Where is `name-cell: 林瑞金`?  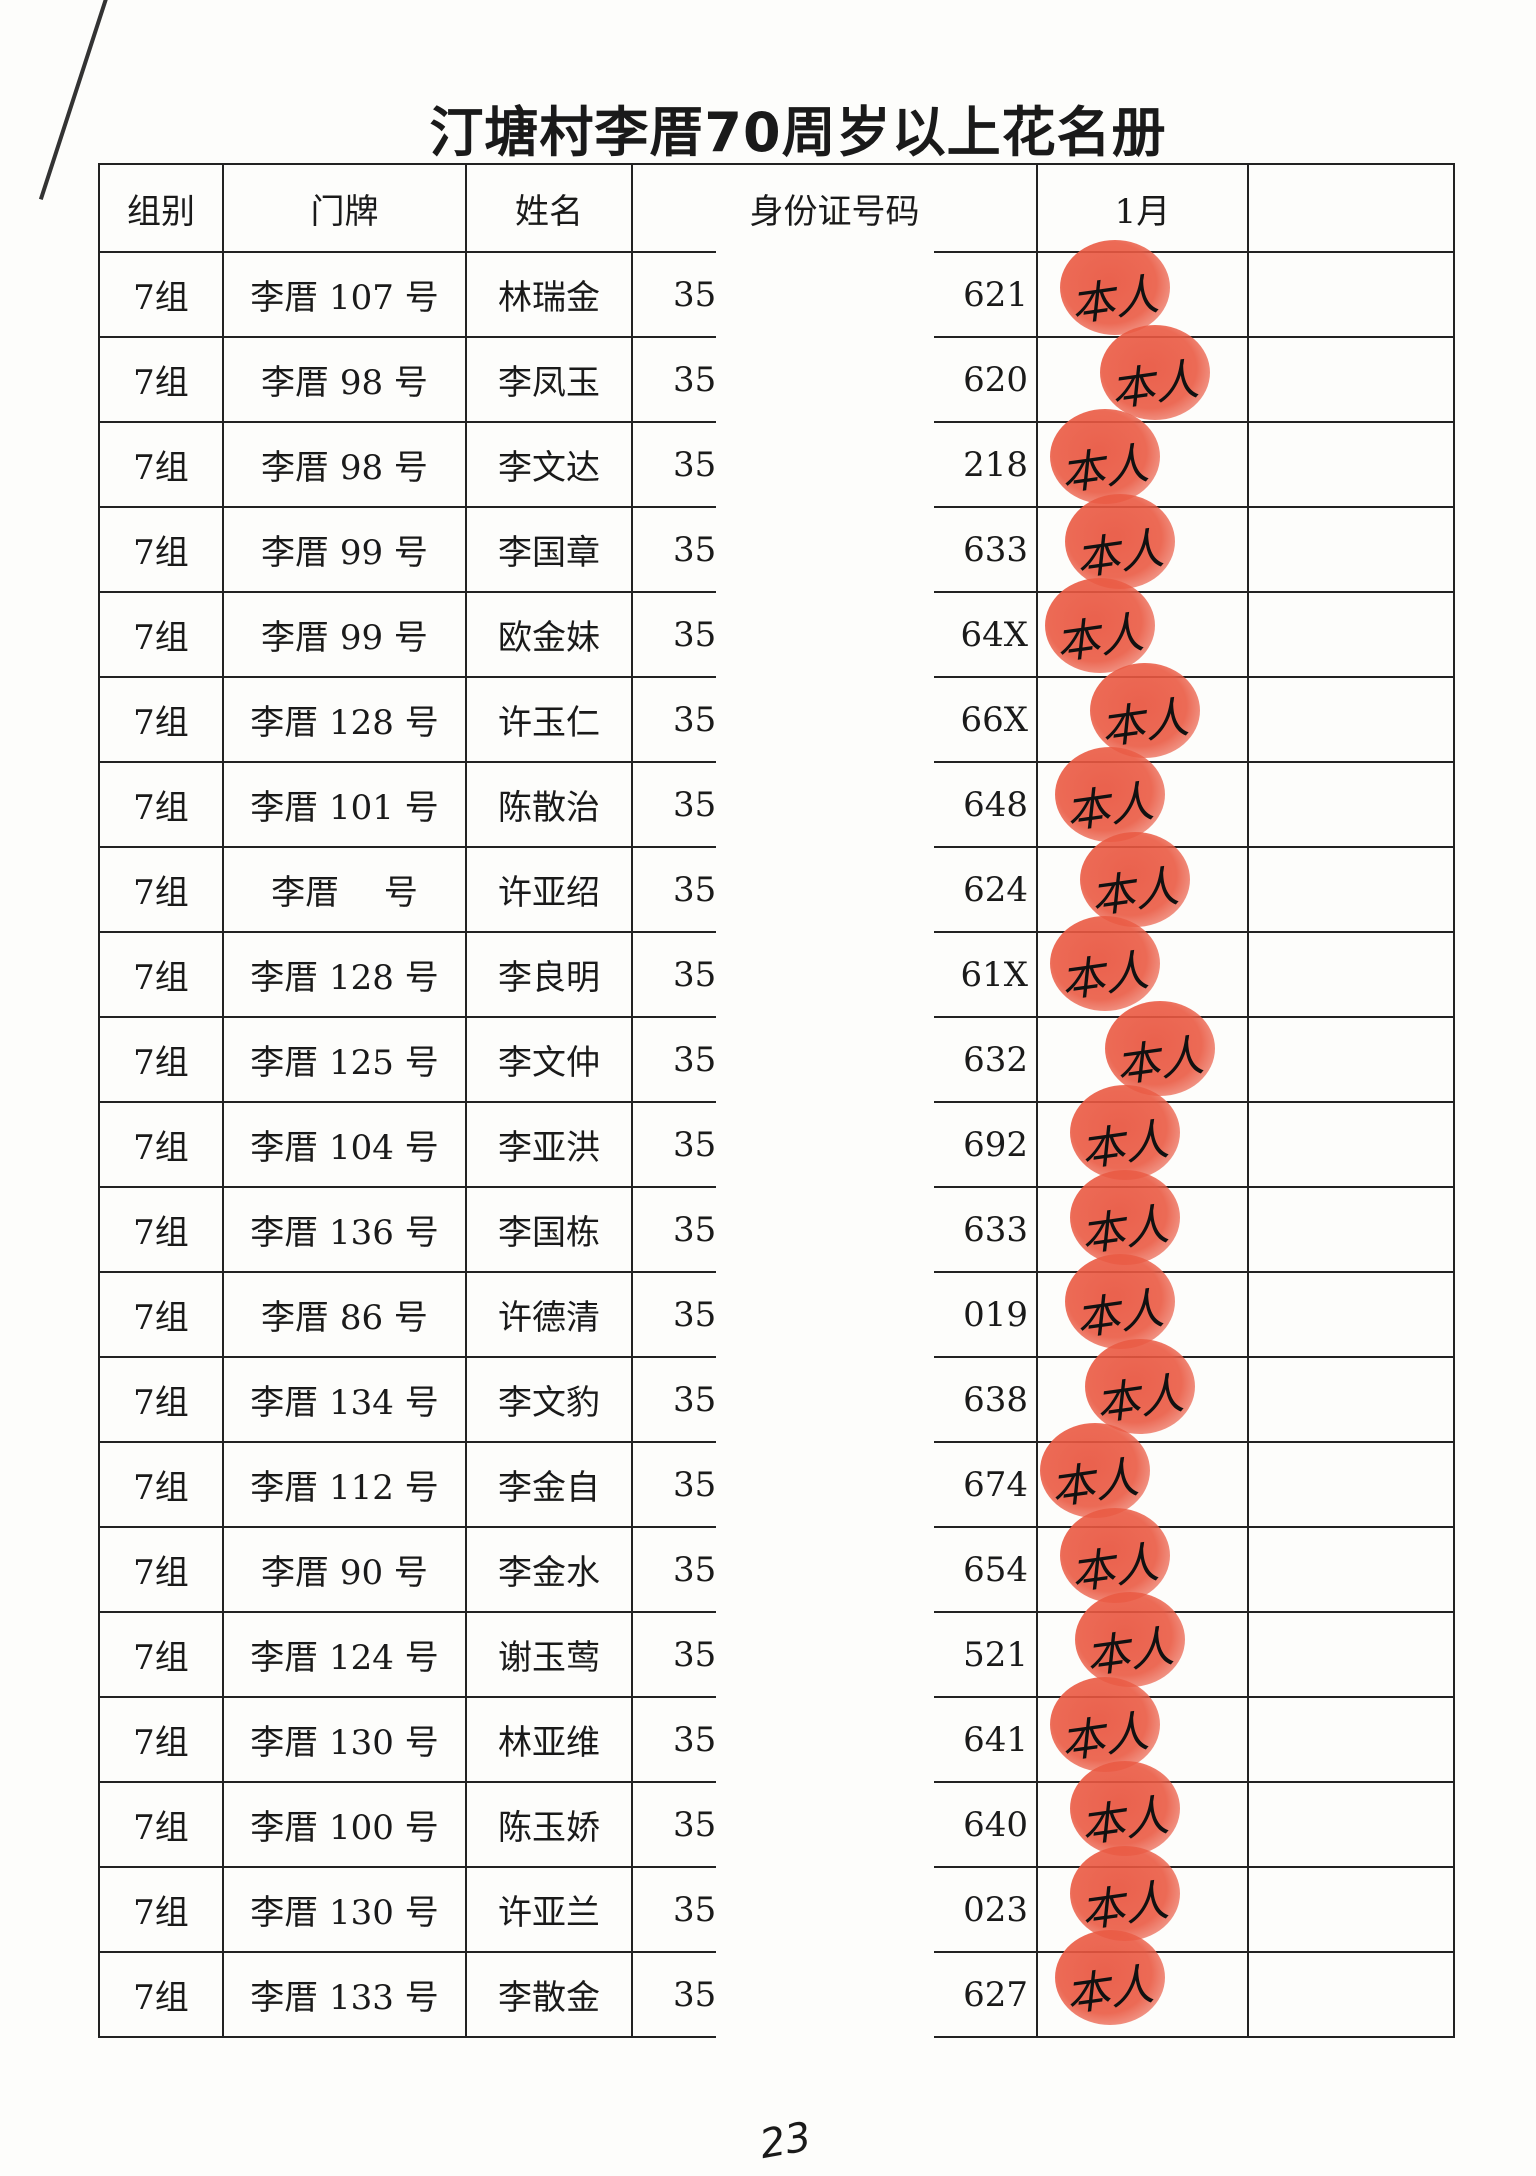 name-cell: 林瑞金 is located at coordinates (549, 294).